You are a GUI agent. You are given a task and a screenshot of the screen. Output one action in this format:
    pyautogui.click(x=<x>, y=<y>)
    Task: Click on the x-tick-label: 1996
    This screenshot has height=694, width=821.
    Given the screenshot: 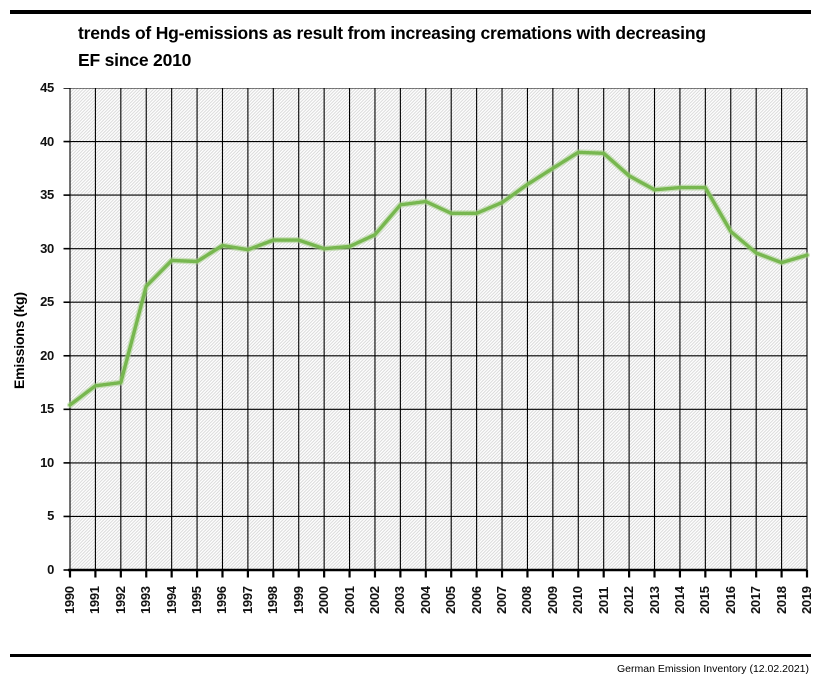 What is the action you would take?
    pyautogui.click(x=222, y=600)
    